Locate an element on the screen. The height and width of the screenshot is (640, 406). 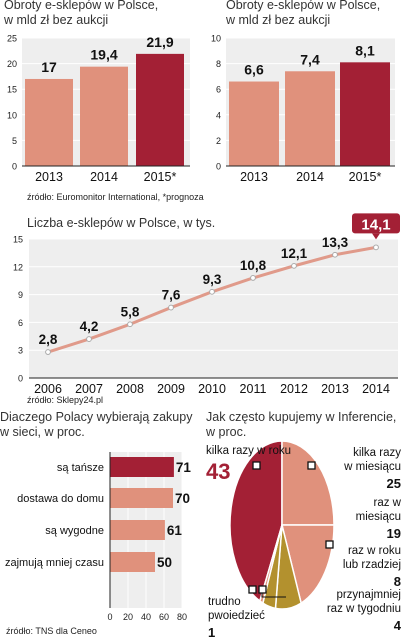
chart2-xtick-label: 2015* is located at coordinates (365, 177).